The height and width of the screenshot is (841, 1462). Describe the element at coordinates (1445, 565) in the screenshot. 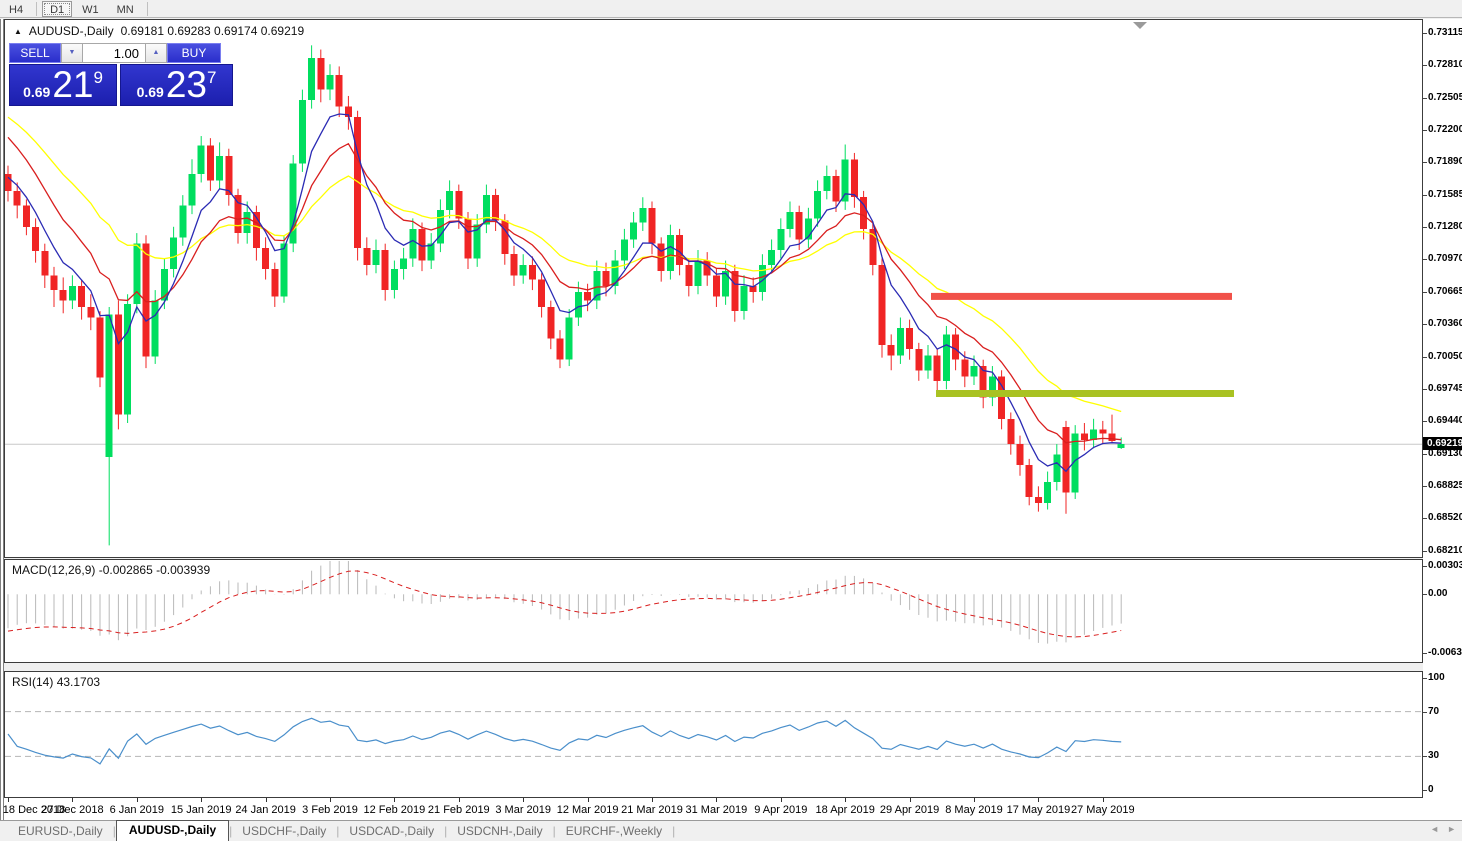

I see `macd-scale-label: 0.003035` at that location.